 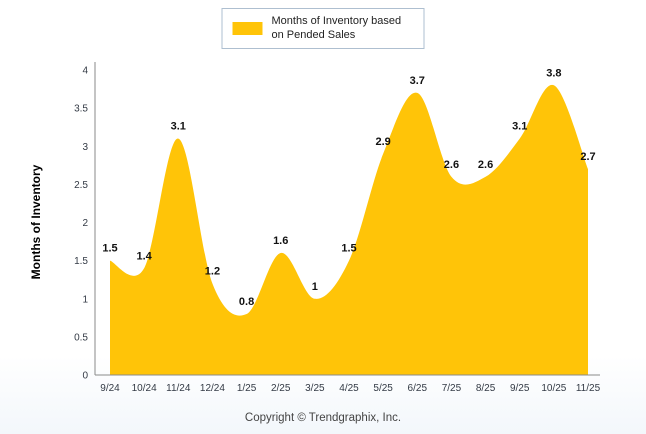 I want to click on x-tick-label: 4/25, so click(x=349, y=388).